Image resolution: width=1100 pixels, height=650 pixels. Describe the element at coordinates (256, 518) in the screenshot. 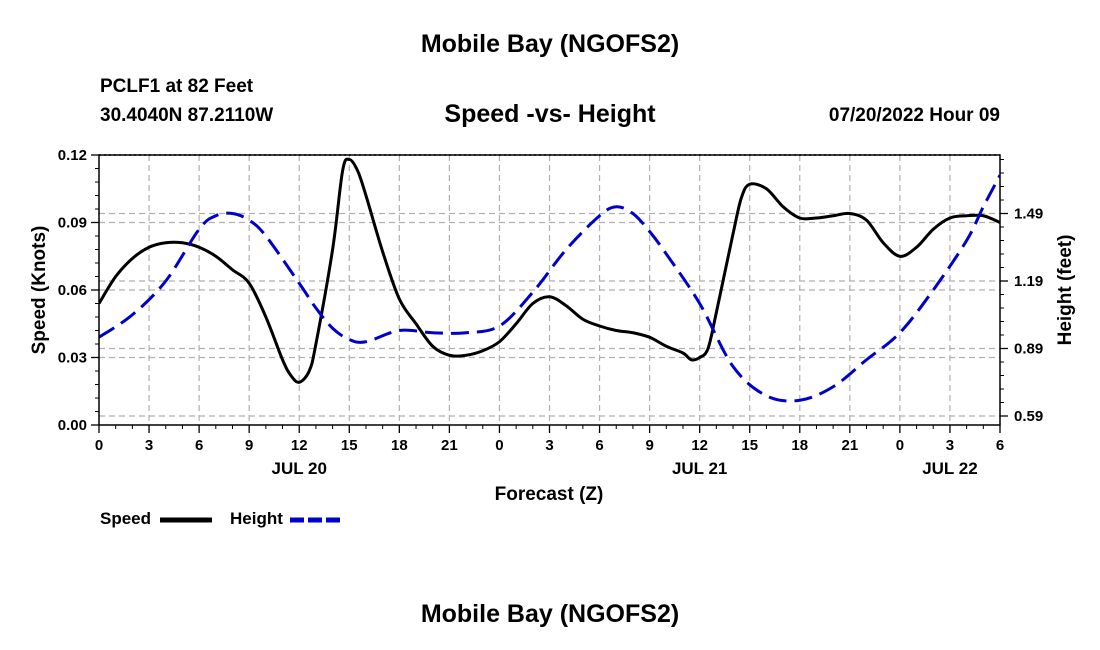

I see `legend-height-label: Height` at that location.